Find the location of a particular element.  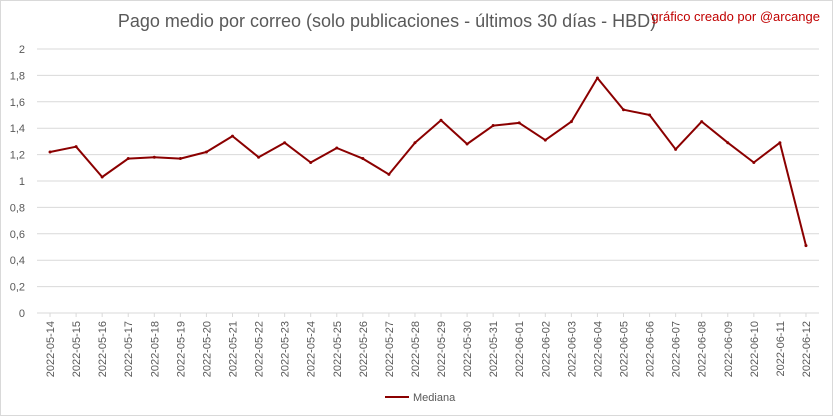

y-tick-label: 1,2 is located at coordinates (17, 156).